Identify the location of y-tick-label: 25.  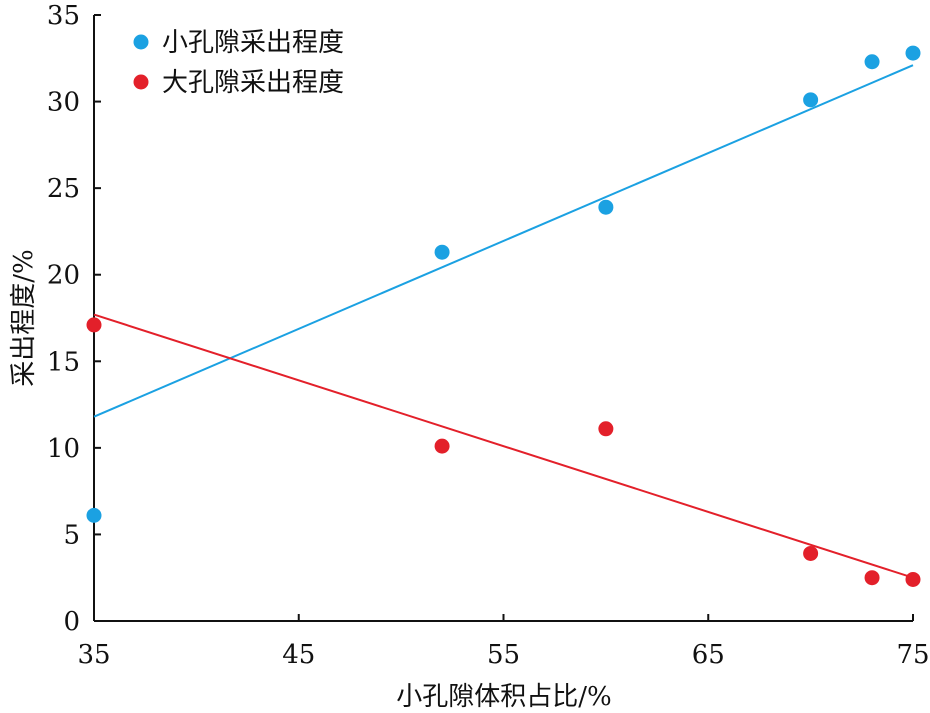
(63, 189).